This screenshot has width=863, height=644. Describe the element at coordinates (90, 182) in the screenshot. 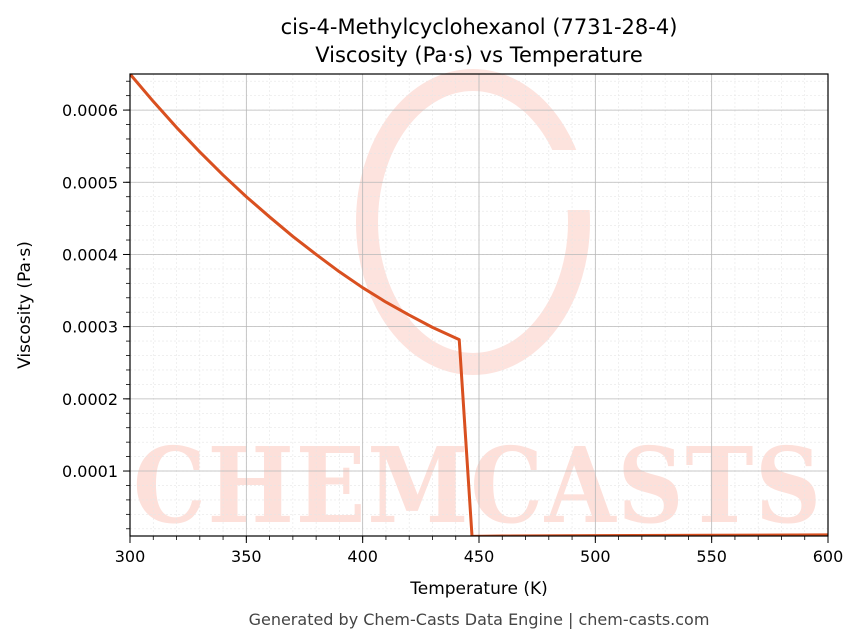

I see `y-tick-label: 0.0005` at that location.